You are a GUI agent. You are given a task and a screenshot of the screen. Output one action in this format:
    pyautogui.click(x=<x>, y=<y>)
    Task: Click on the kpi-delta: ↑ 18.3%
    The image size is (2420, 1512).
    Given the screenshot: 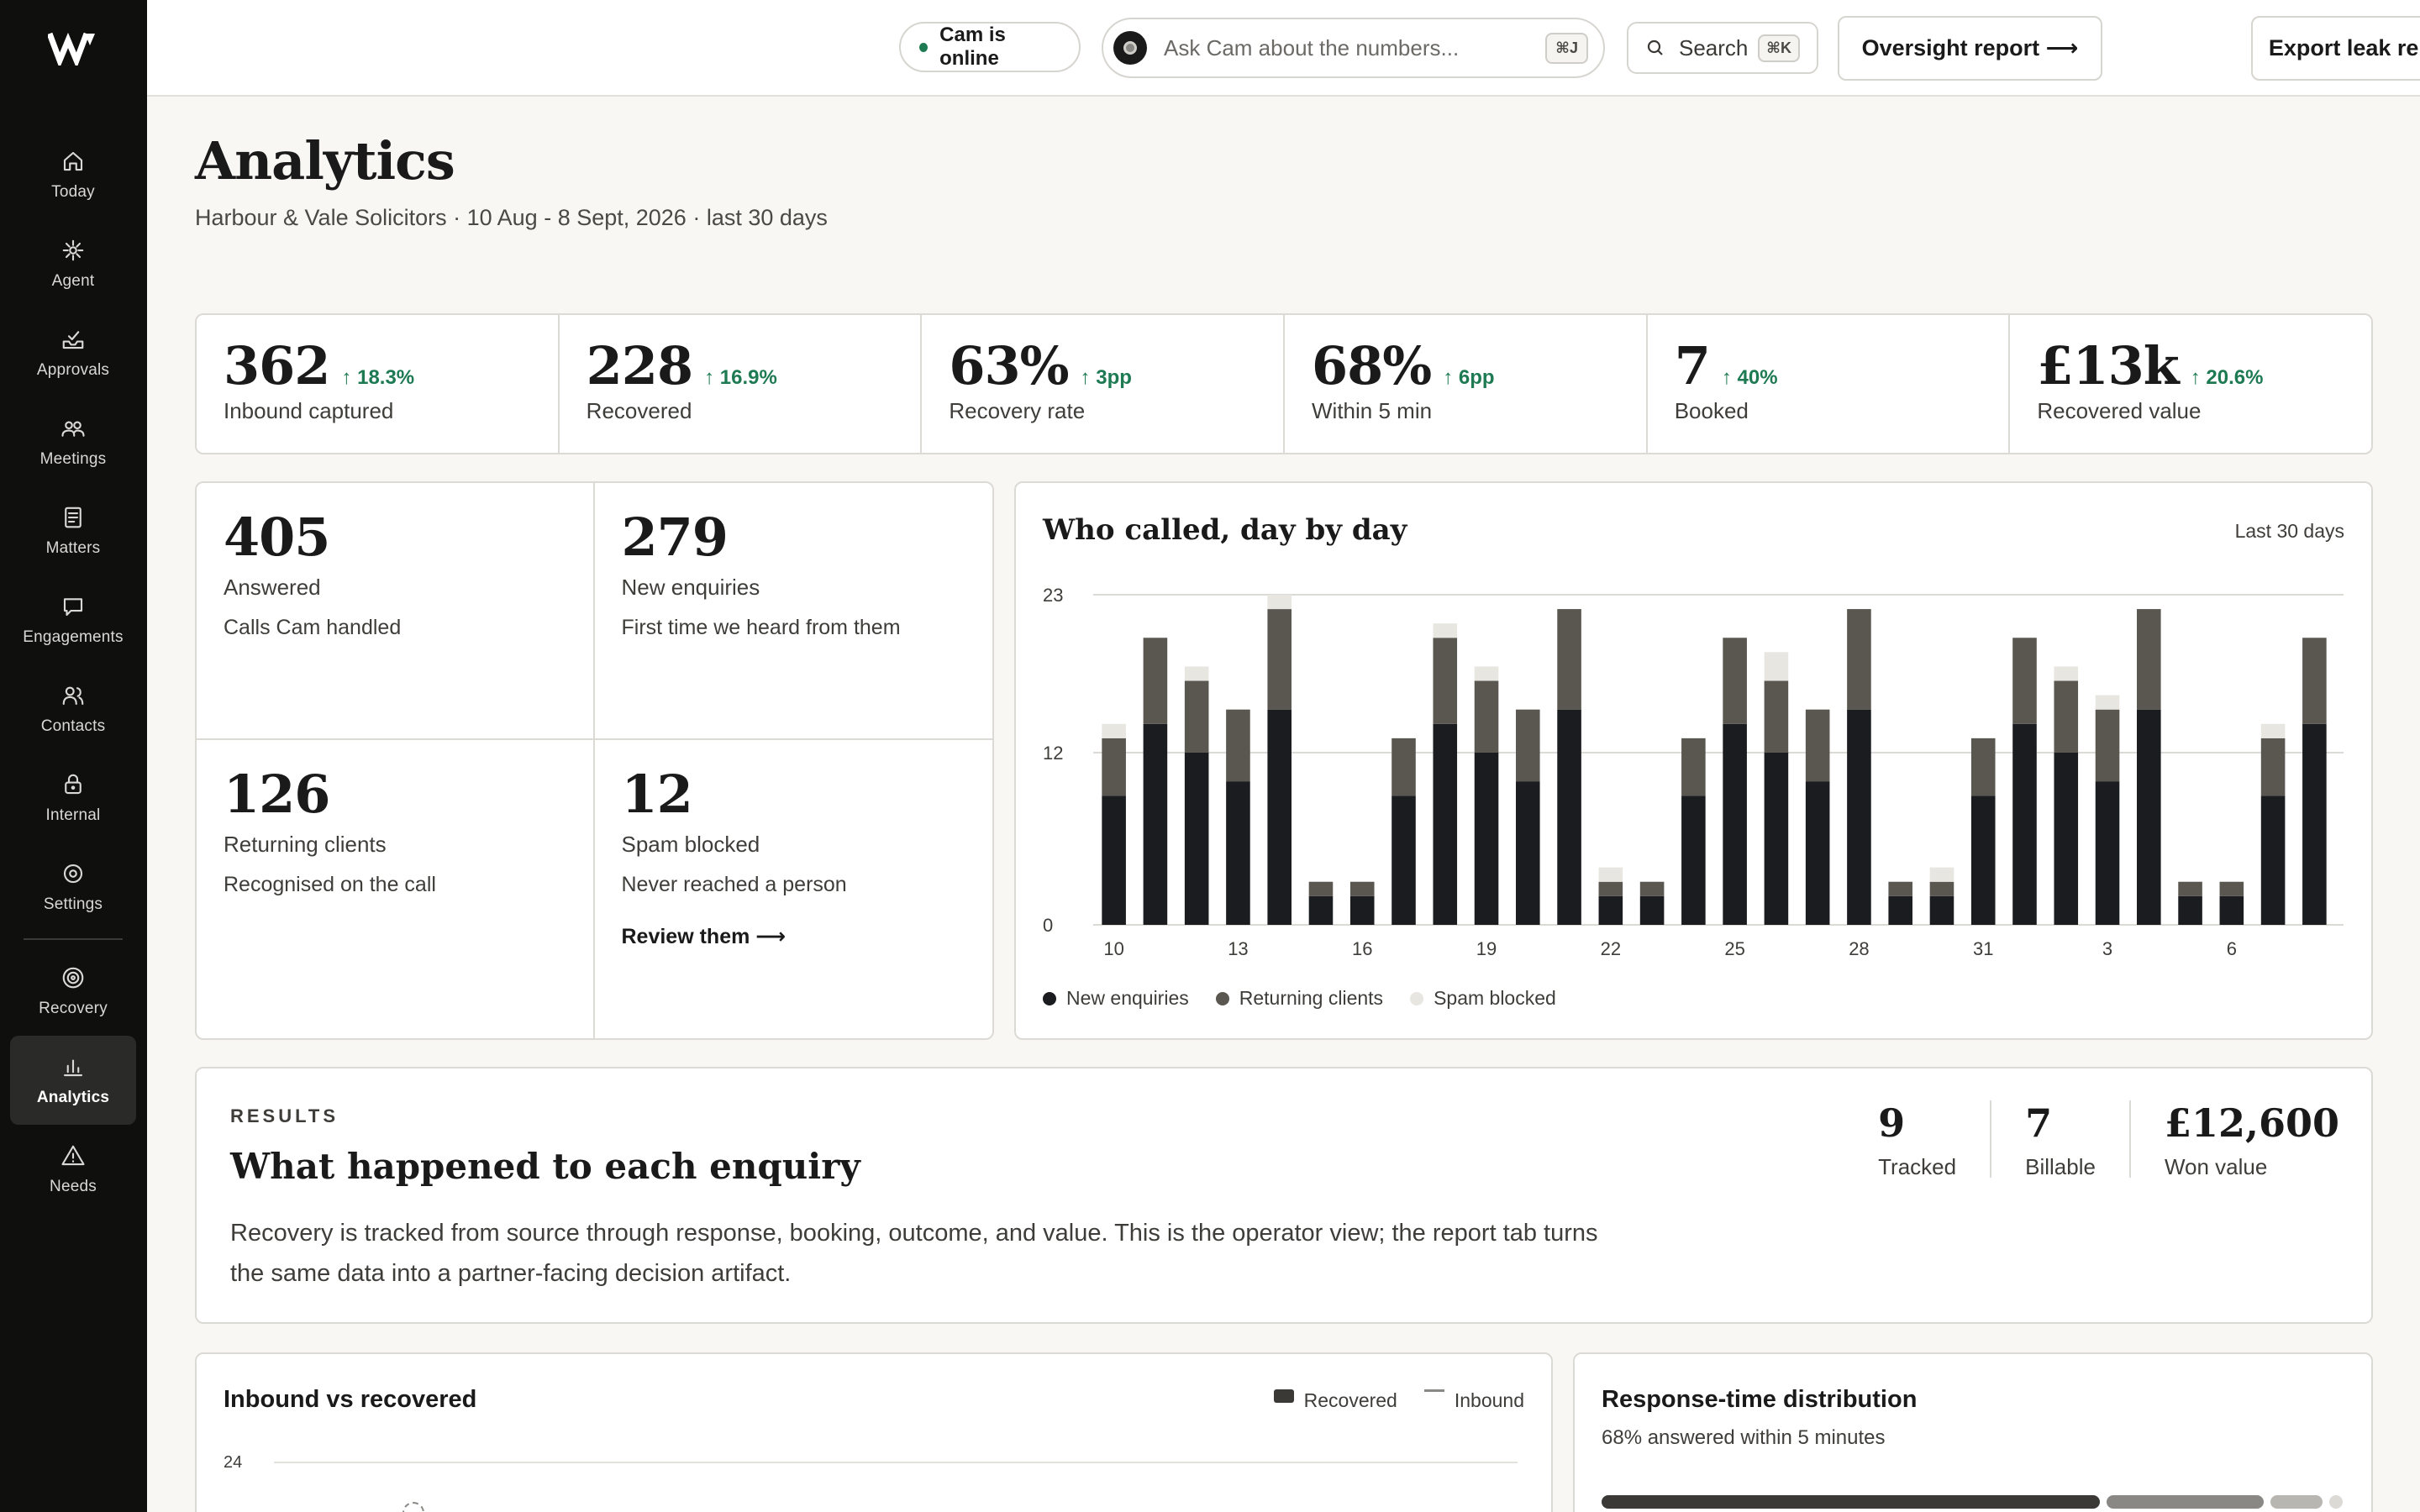 What is the action you would take?
    pyautogui.click(x=378, y=377)
    